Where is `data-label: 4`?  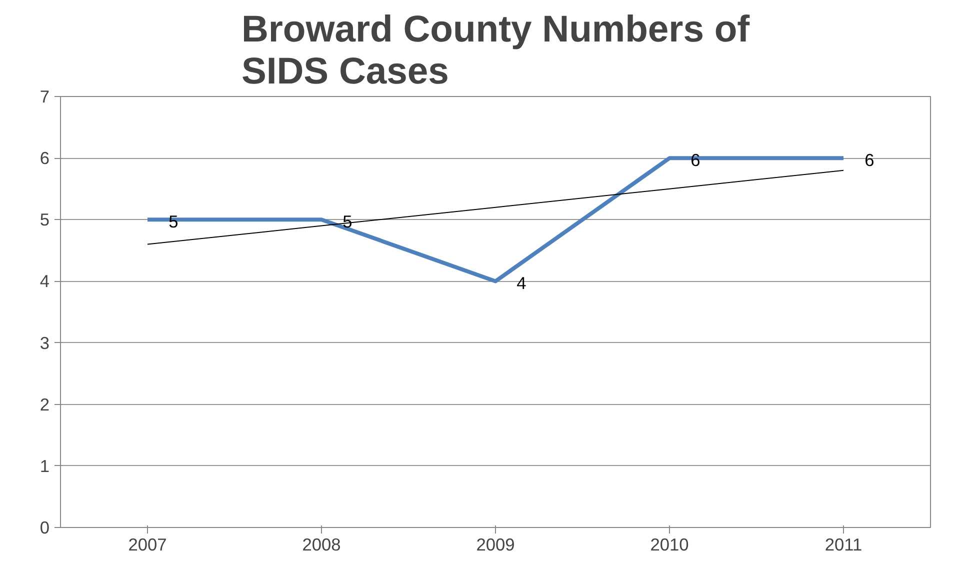 data-label: 4 is located at coordinates (521, 283).